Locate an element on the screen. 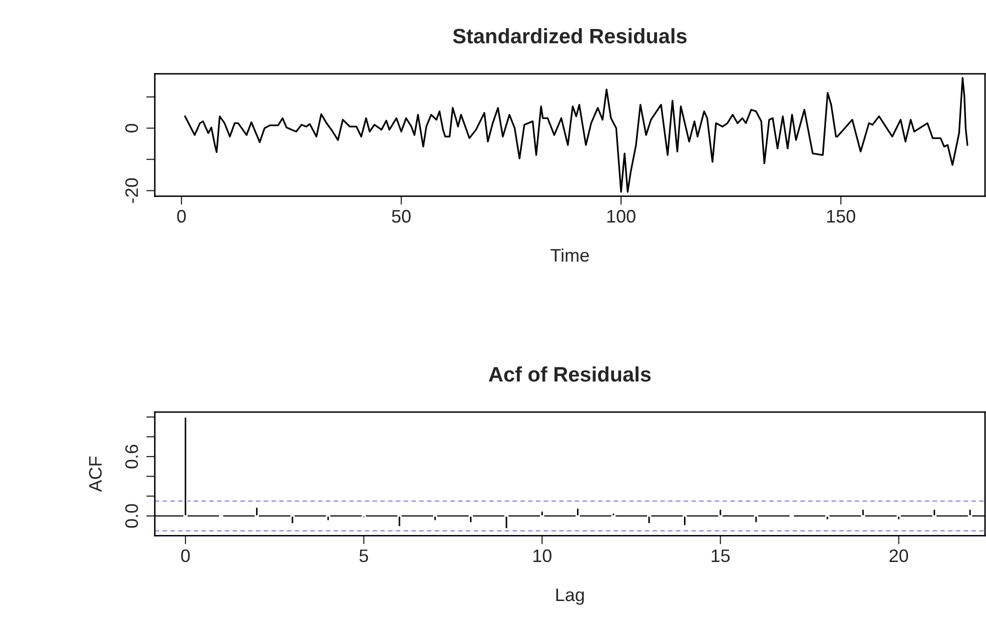 Image resolution: width=986 pixels, height=631 pixels. y-tick-label: -20 is located at coordinates (131, 190).